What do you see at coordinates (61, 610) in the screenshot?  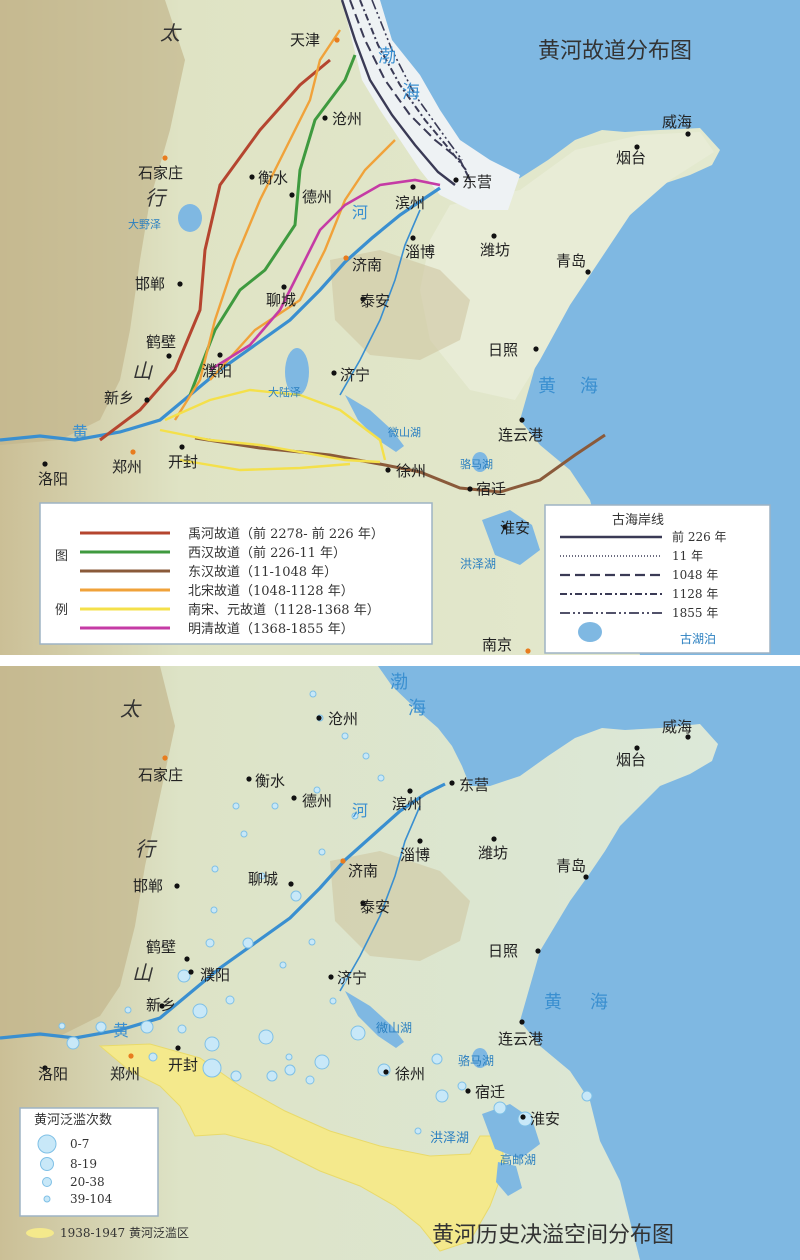 I see `legend-label-li: 例` at bounding box center [61, 610].